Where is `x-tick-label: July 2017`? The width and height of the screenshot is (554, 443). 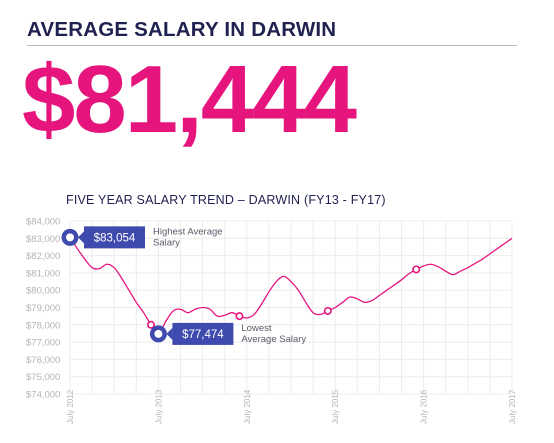 x-tick-label: July 2017 is located at coordinates (512, 406).